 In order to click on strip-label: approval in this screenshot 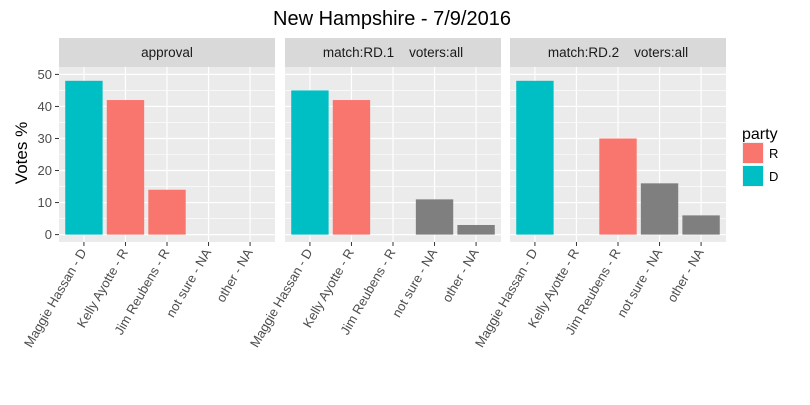, I will do `click(167, 52)`.